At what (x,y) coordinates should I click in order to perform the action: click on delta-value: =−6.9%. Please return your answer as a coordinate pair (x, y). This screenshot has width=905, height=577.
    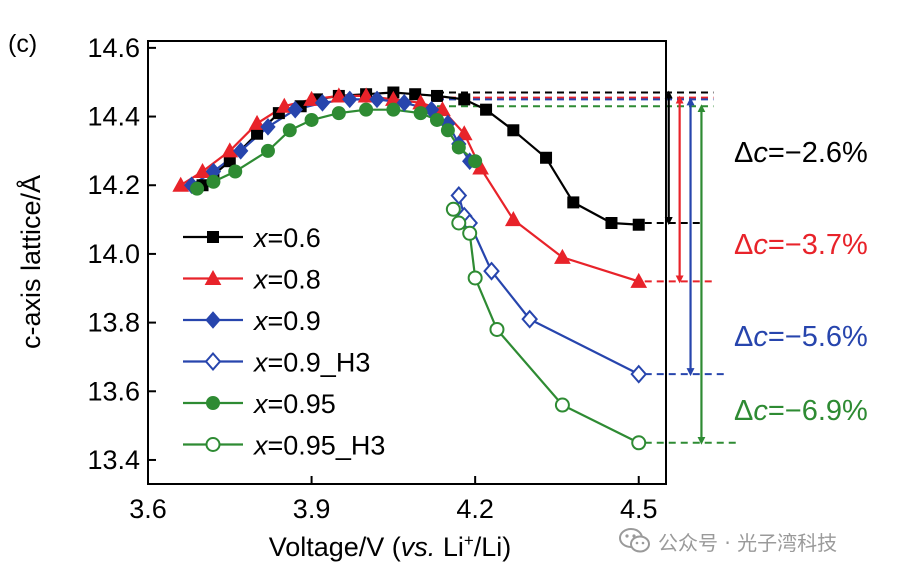
    Looking at the image, I should click on (818, 411).